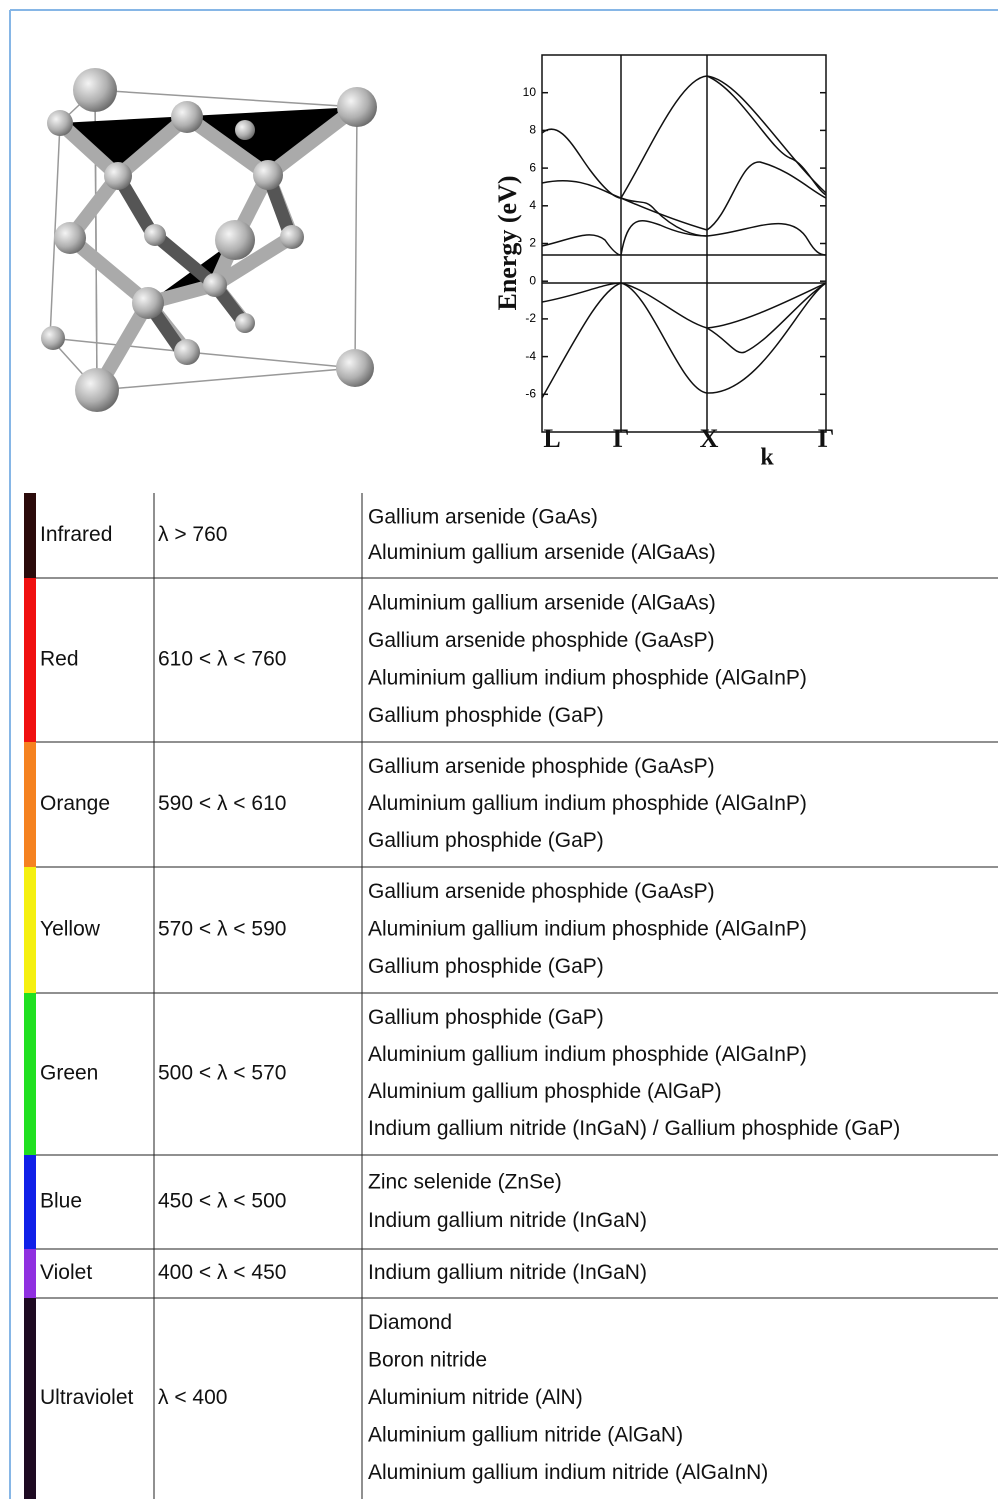 The width and height of the screenshot is (998, 1499). I want to click on y-tick-label: -6, so click(530, 393).